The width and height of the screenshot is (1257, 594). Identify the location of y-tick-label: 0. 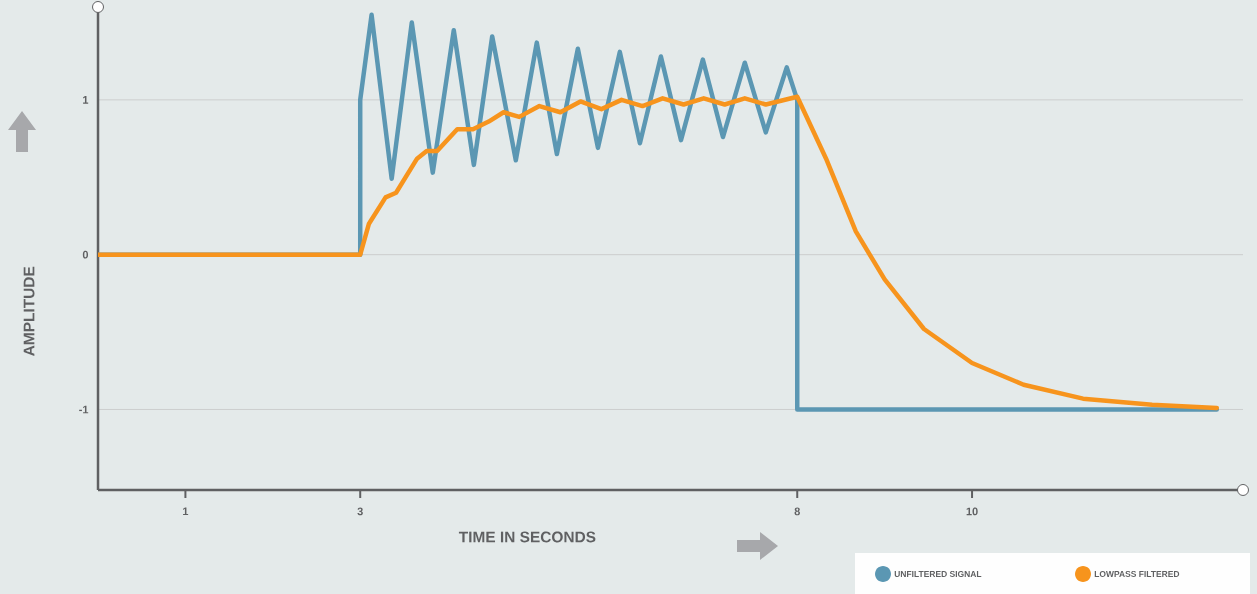
(85, 254).